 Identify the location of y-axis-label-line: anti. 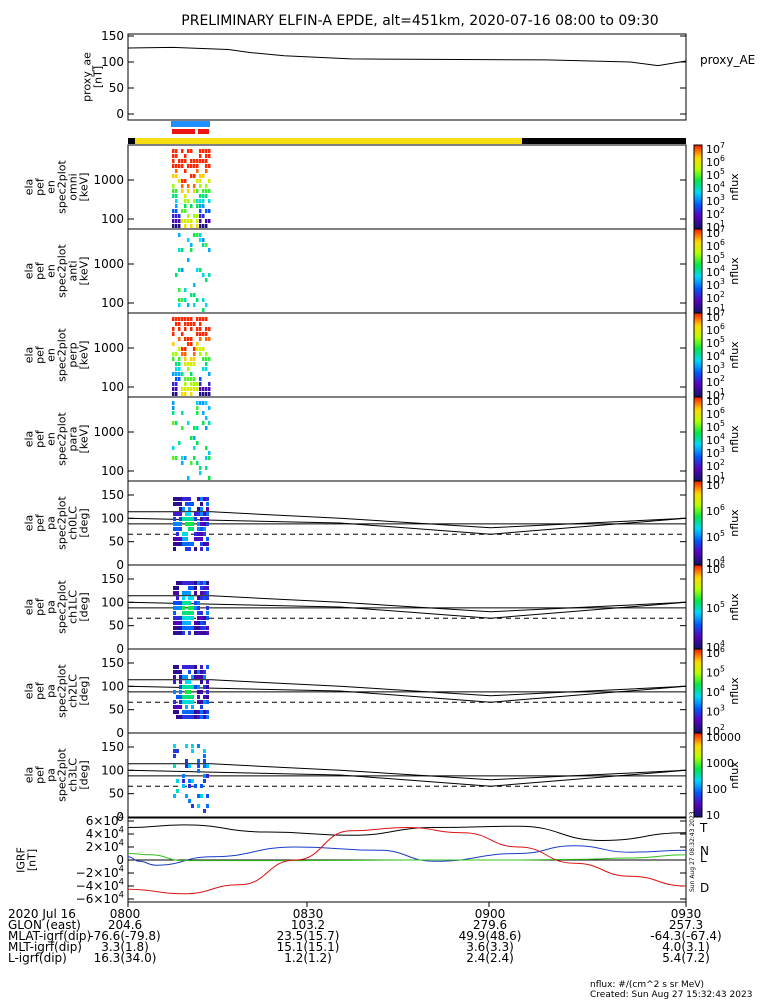
(73, 270).